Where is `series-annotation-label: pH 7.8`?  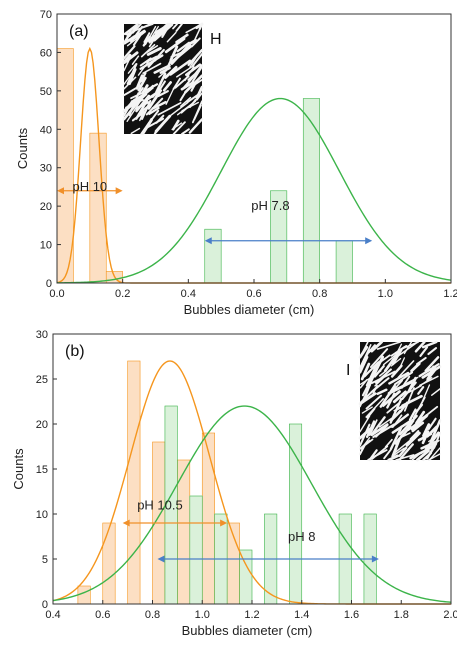
series-annotation-label: pH 7.8 is located at coordinates (270, 205).